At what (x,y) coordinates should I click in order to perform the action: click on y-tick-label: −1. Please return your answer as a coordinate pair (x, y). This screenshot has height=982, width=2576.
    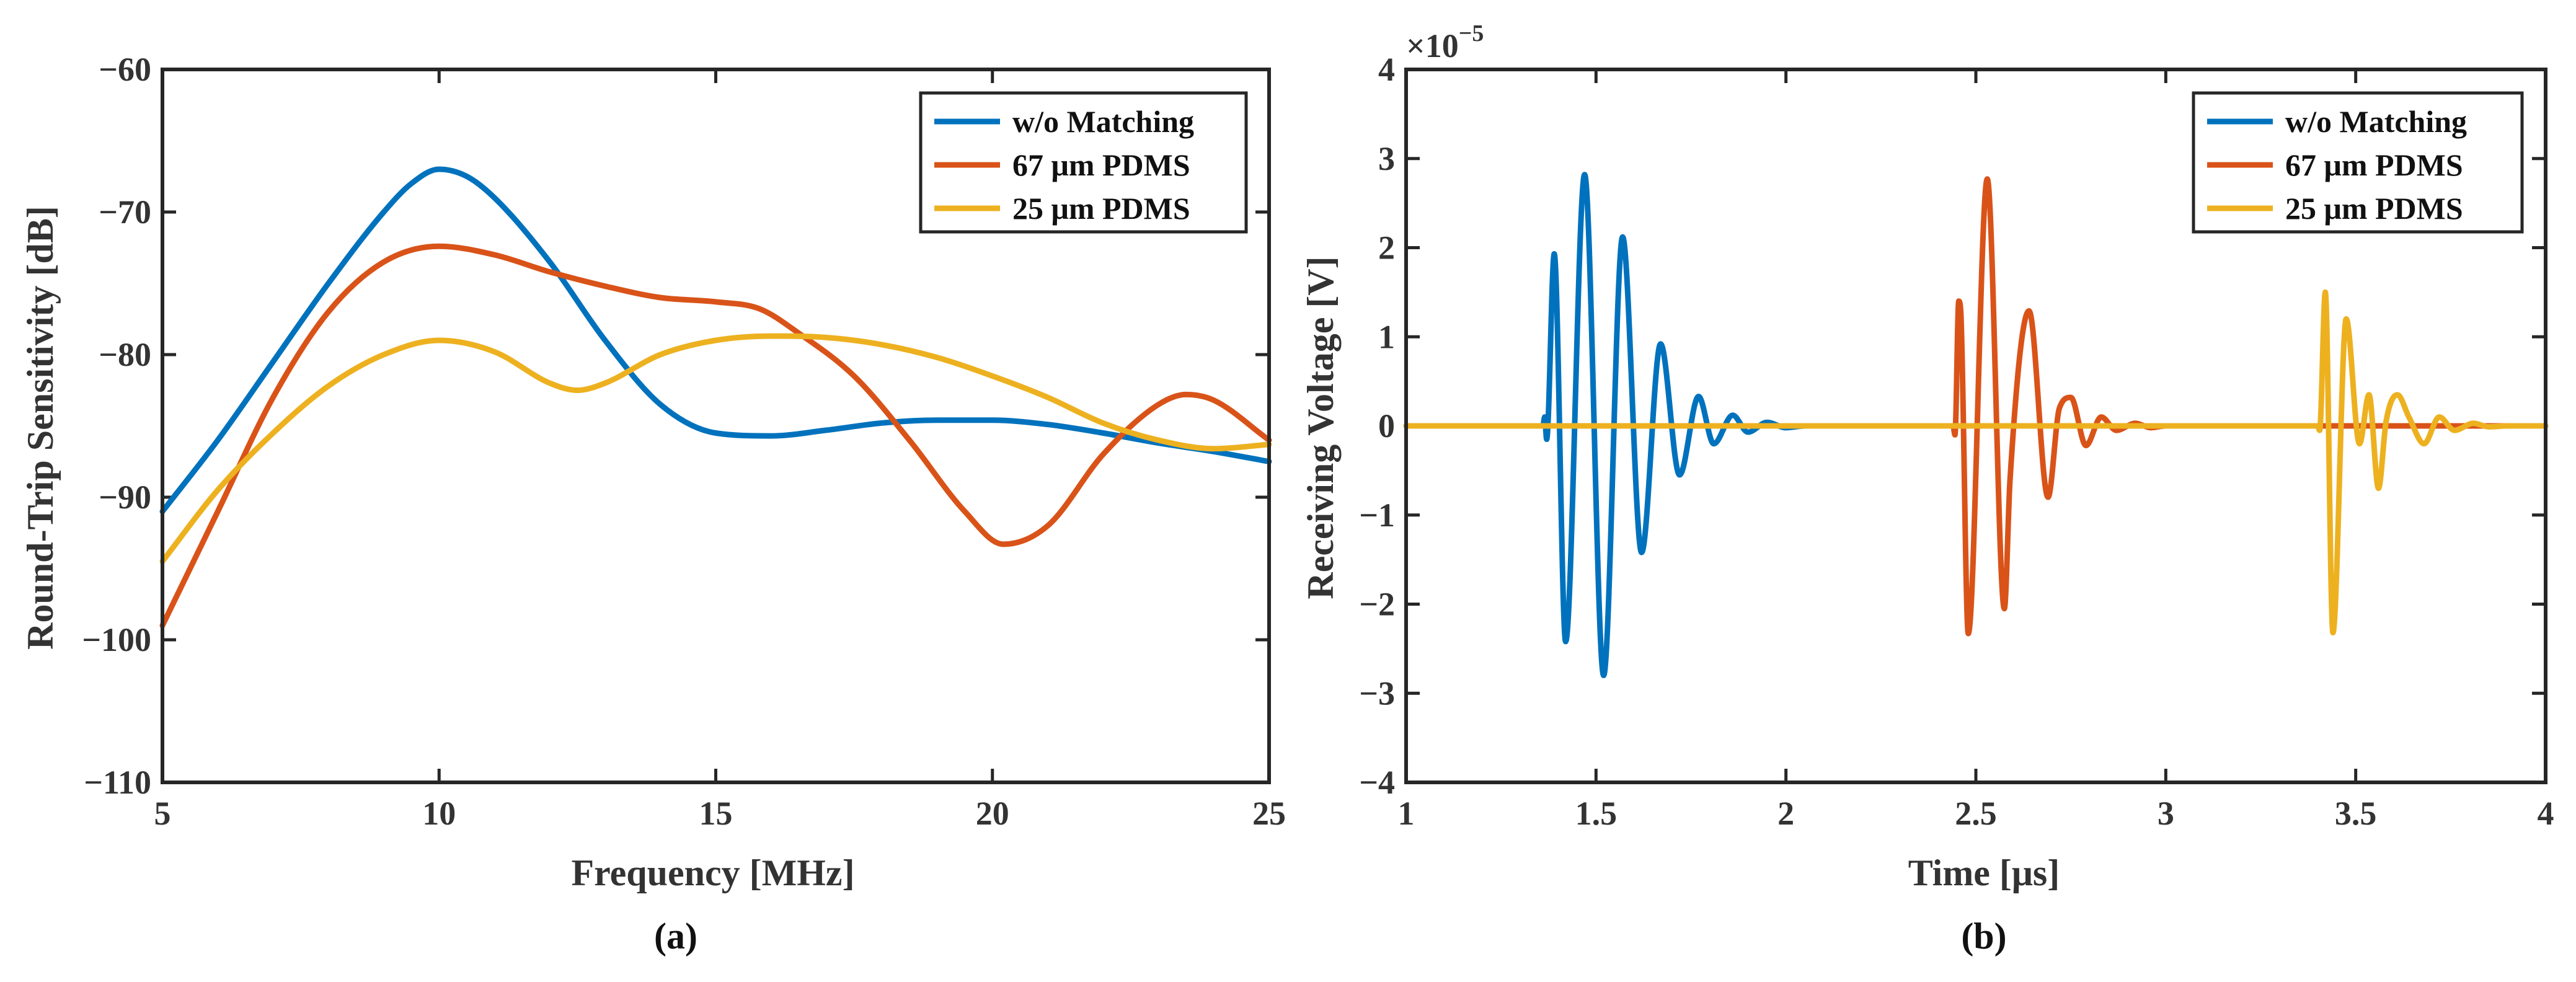
    Looking at the image, I should click on (1377, 515).